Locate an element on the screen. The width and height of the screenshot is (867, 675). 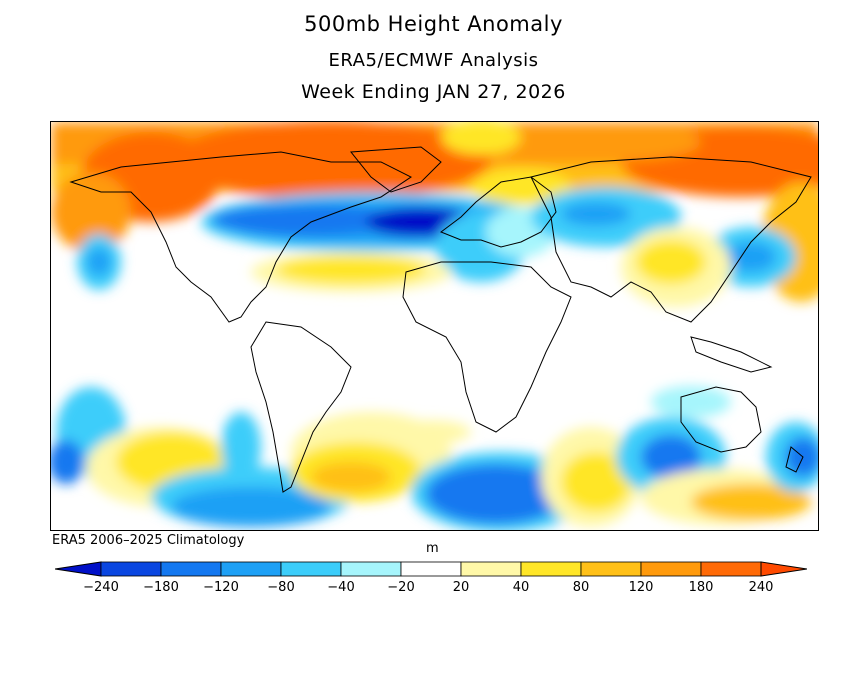
chart-subtitle: ERA5/ECMWF Analysis is located at coordinates (433, 60).